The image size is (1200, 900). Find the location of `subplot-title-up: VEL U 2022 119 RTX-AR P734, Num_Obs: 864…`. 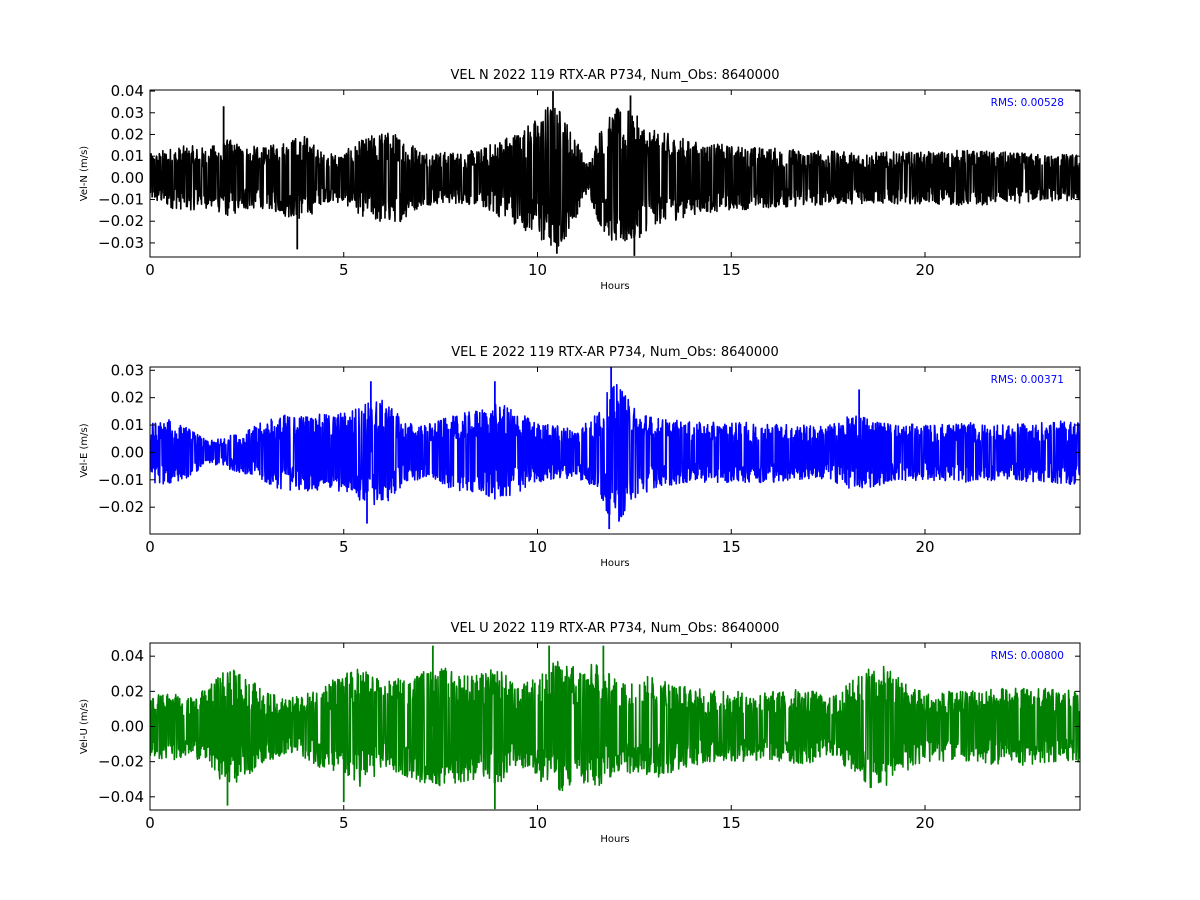

subplot-title-up: VEL U 2022 119 RTX-AR P734, Num_Obs: 864… is located at coordinates (615, 628).